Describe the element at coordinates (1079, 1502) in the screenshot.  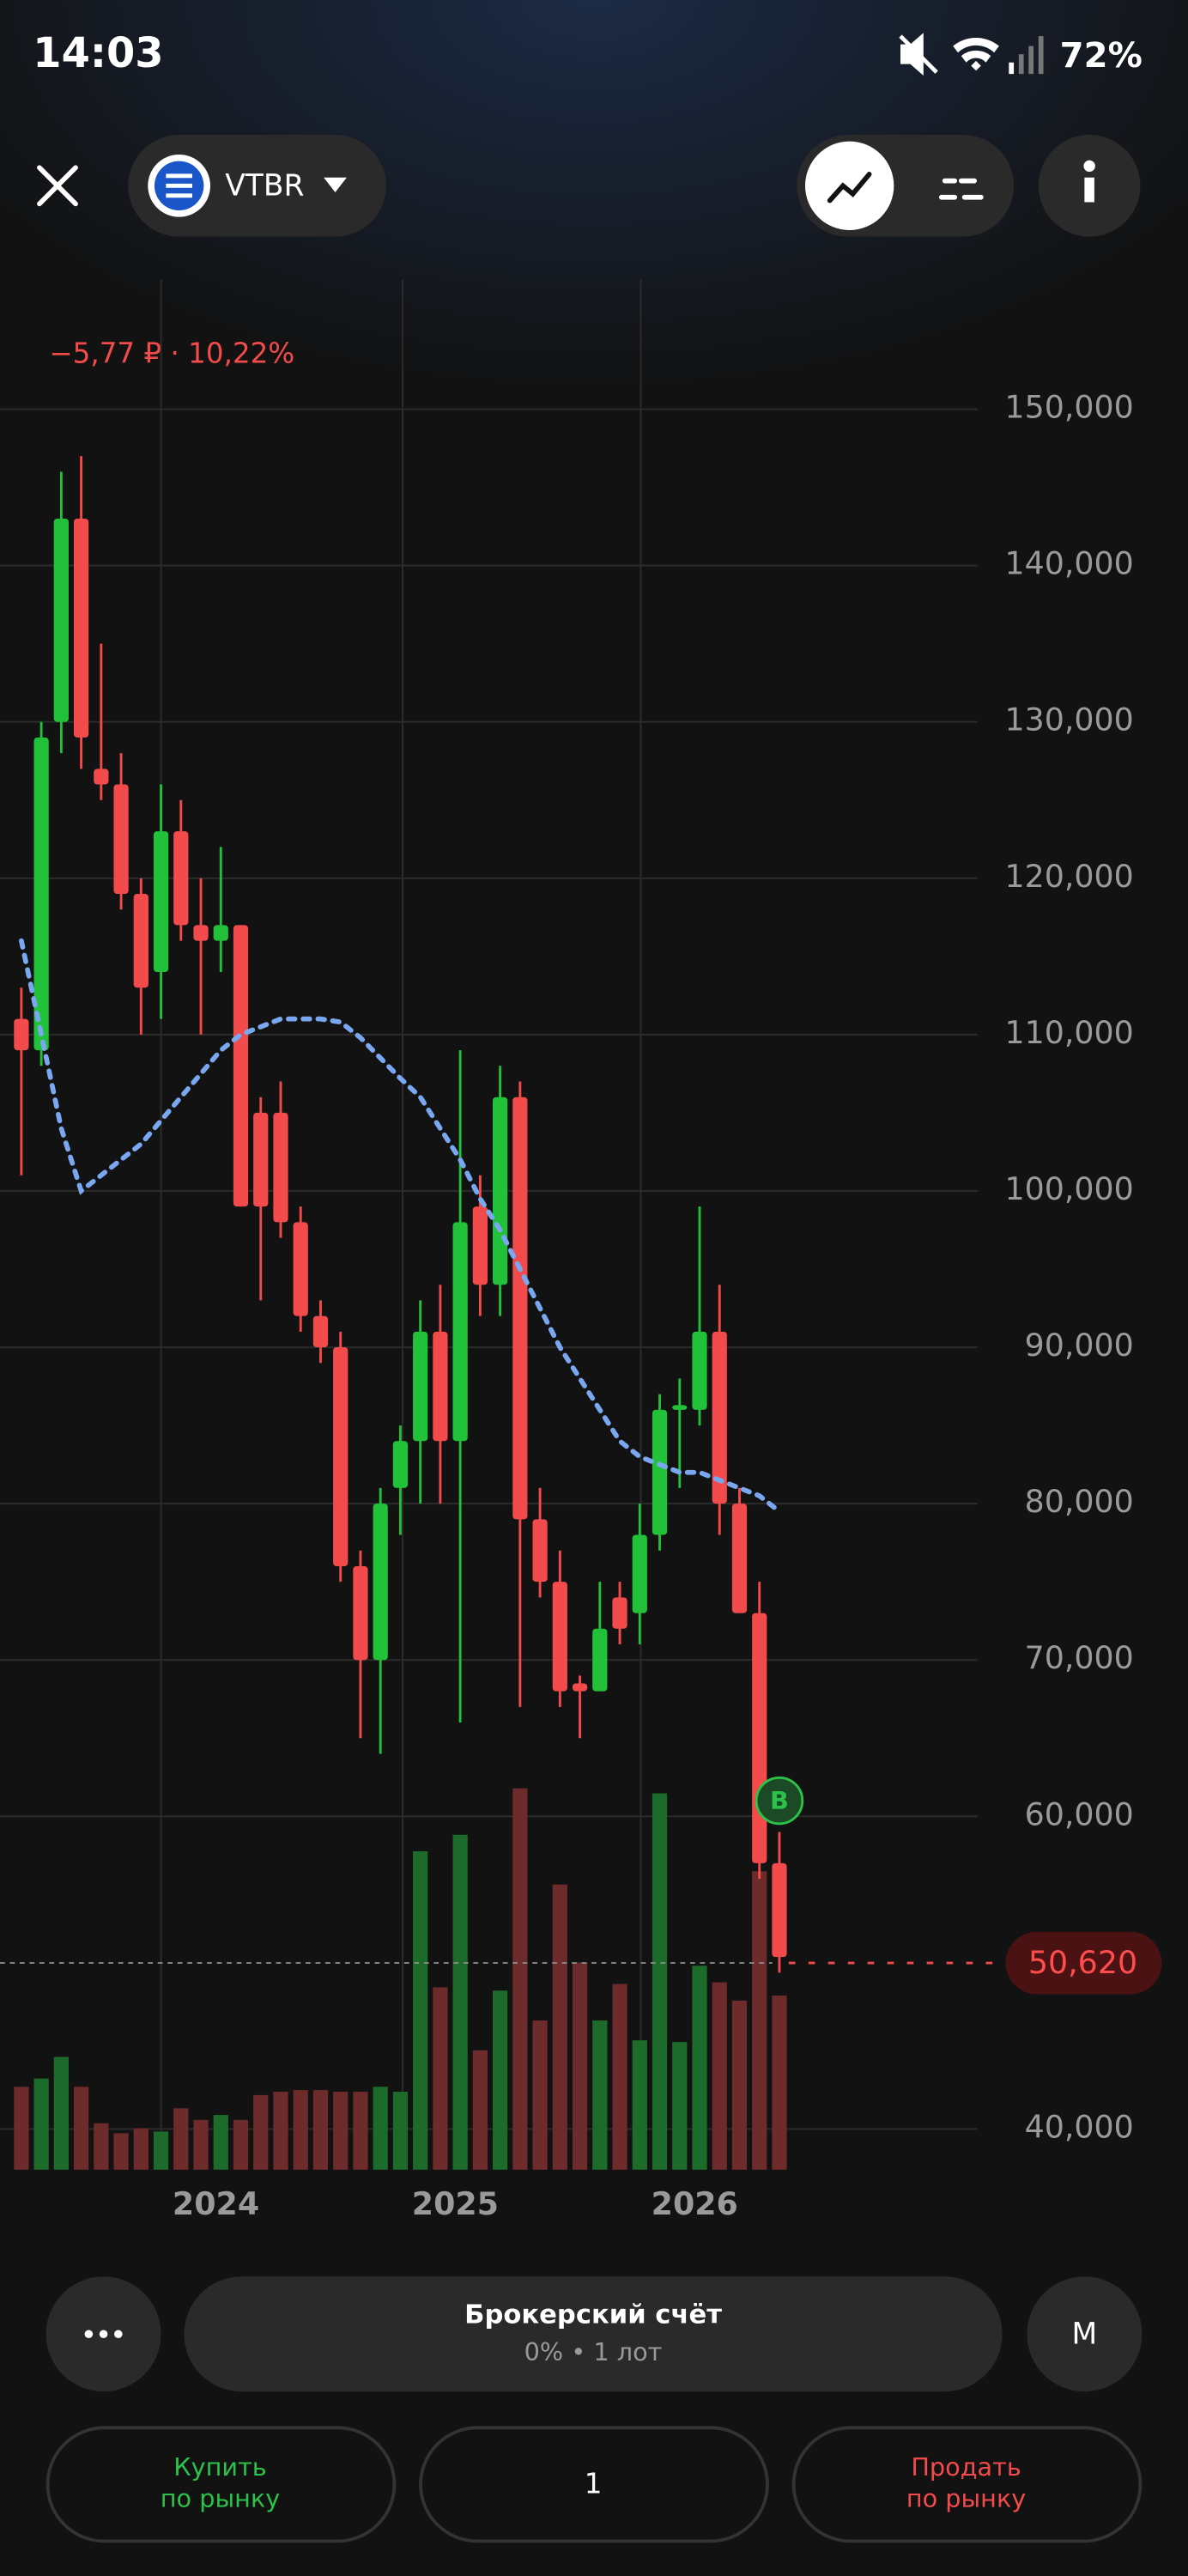
I see `y-tick-label: 80,000` at that location.